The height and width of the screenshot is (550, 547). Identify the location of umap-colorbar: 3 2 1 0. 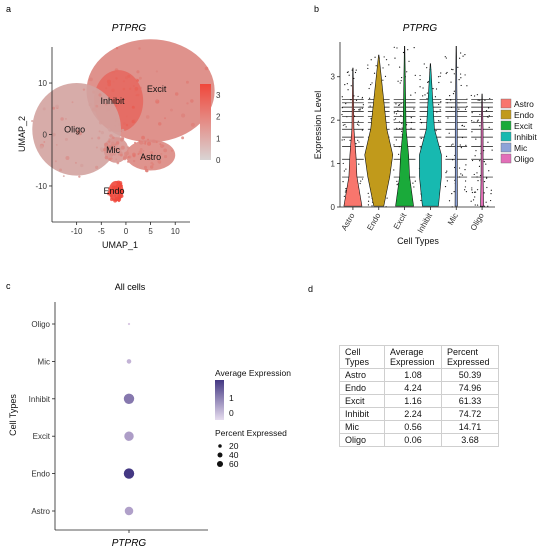
(210, 124).